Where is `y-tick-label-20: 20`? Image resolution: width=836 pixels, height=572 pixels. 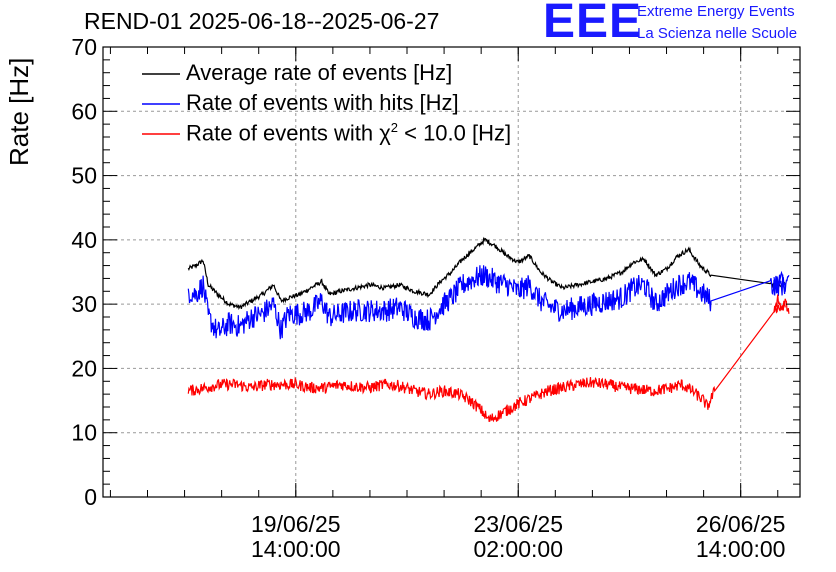 y-tick-label-20: 20 is located at coordinates (84, 368).